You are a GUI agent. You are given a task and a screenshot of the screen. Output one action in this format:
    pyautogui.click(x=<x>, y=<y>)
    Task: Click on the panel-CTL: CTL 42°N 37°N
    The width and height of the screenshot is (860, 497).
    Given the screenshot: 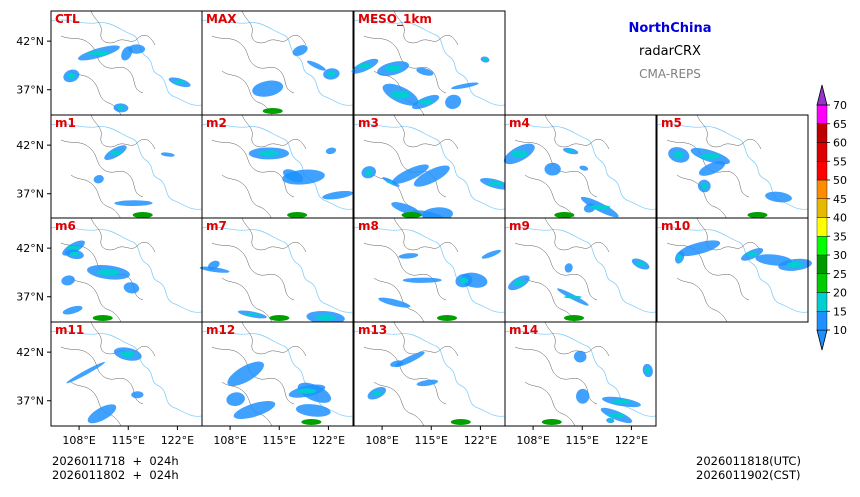 What is the action you would take?
    pyautogui.click(x=109, y=63)
    